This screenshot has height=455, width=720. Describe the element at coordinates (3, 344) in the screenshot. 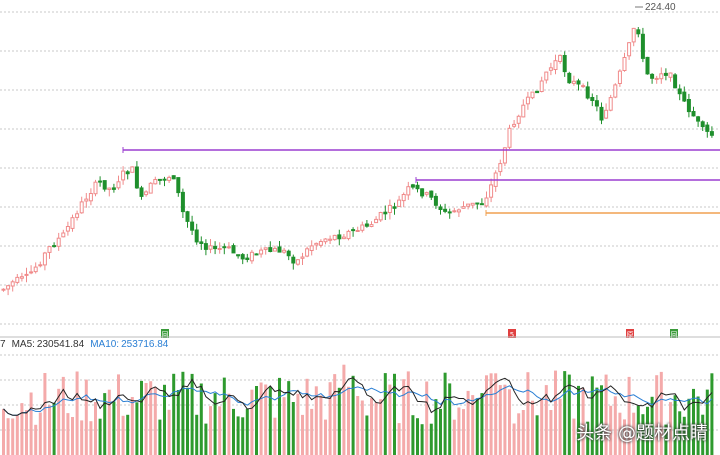

I see `legend-prefix: 7` at that location.